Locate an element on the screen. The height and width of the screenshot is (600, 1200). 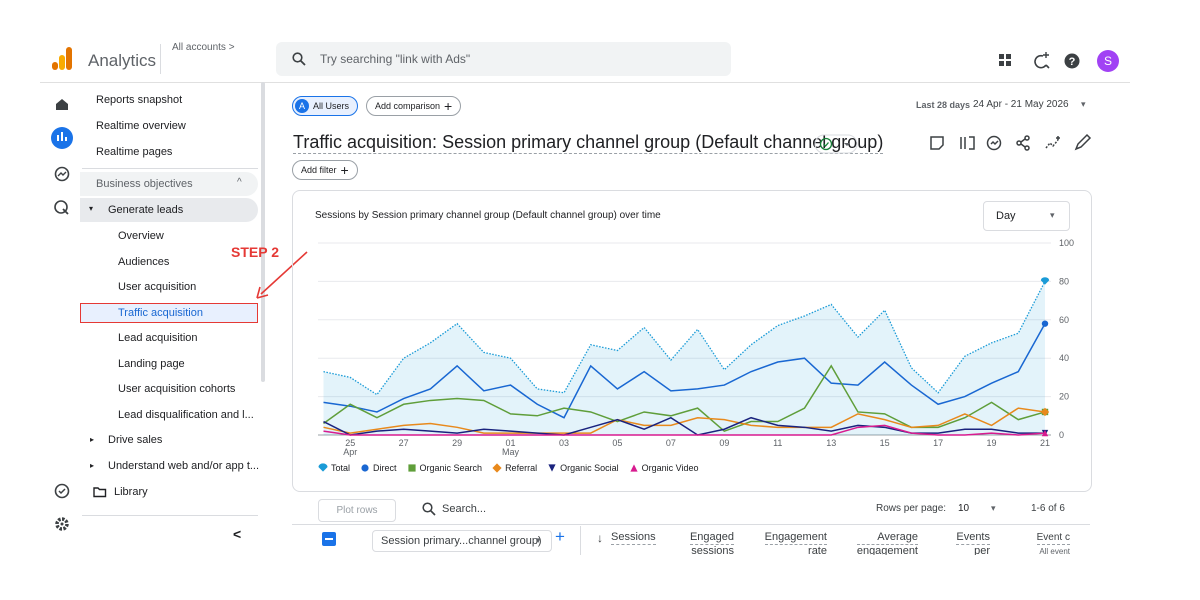
nav-item: User acquisition is located at coordinates (157, 287).